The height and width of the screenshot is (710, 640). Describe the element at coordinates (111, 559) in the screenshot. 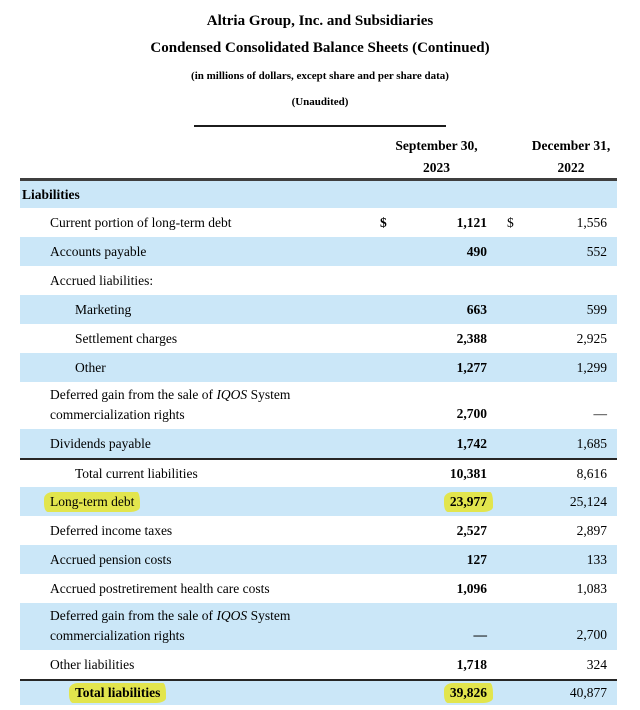

I see `row-label: Accrued pension costs` at that location.